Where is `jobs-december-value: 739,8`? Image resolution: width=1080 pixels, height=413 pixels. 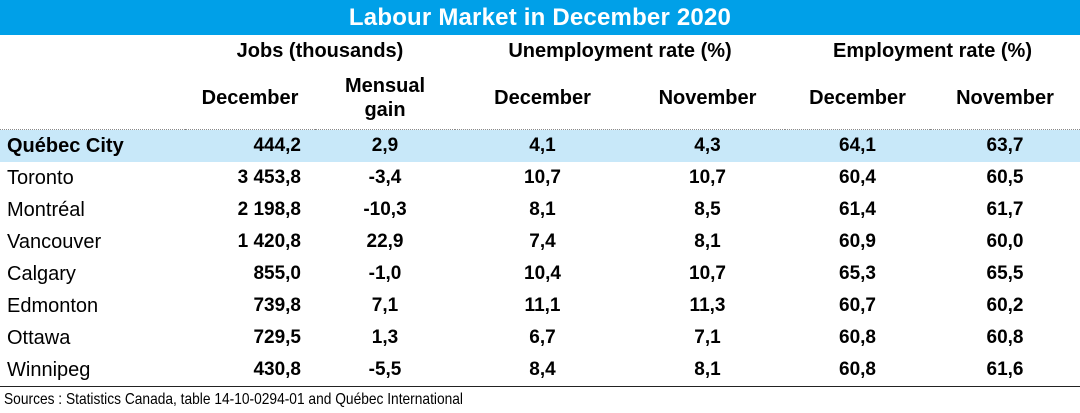 jobs-december-value: 739,8 is located at coordinates (277, 305).